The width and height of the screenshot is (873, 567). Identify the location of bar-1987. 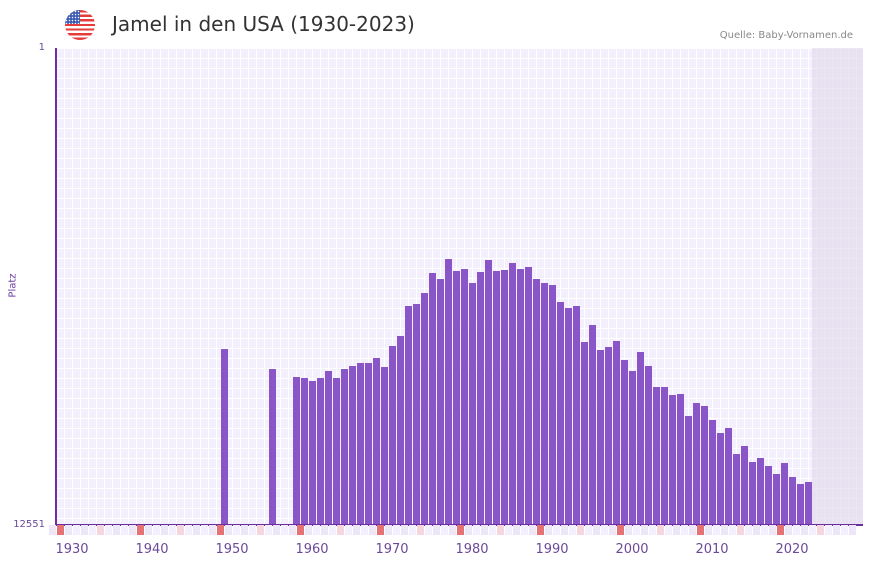
(528, 395).